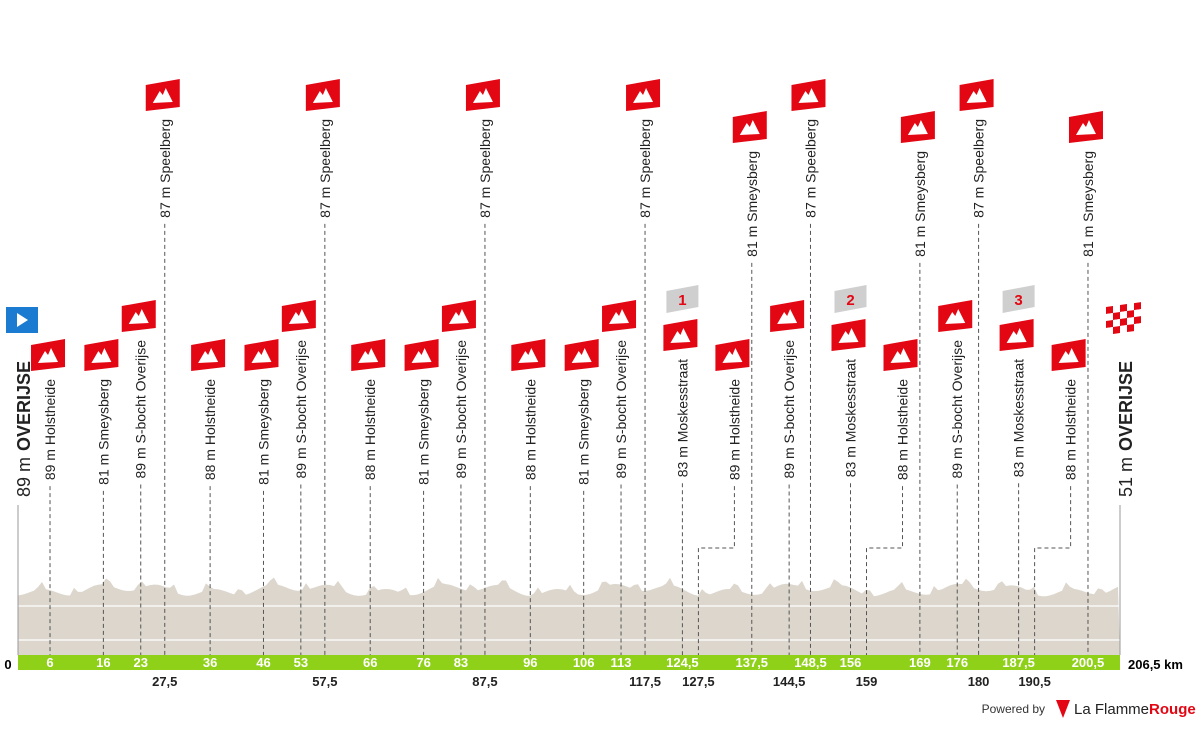  Describe the element at coordinates (24, 406) in the screenshot. I see `start-label-name: OVERIJSE` at that location.